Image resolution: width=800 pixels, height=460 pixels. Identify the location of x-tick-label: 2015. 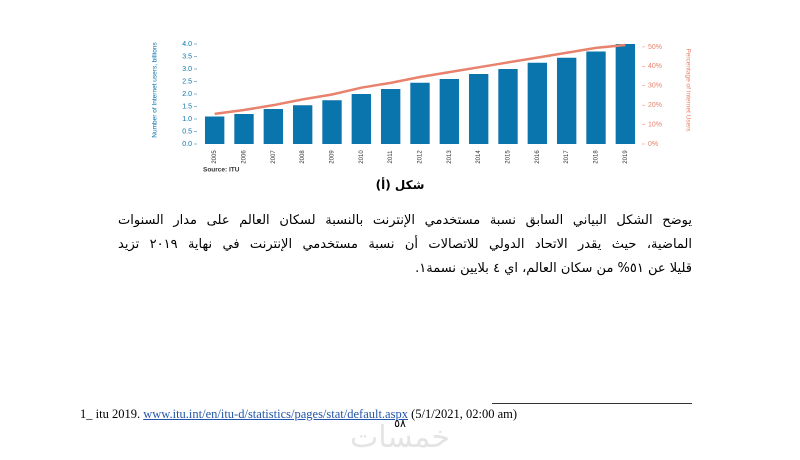
(509, 157).